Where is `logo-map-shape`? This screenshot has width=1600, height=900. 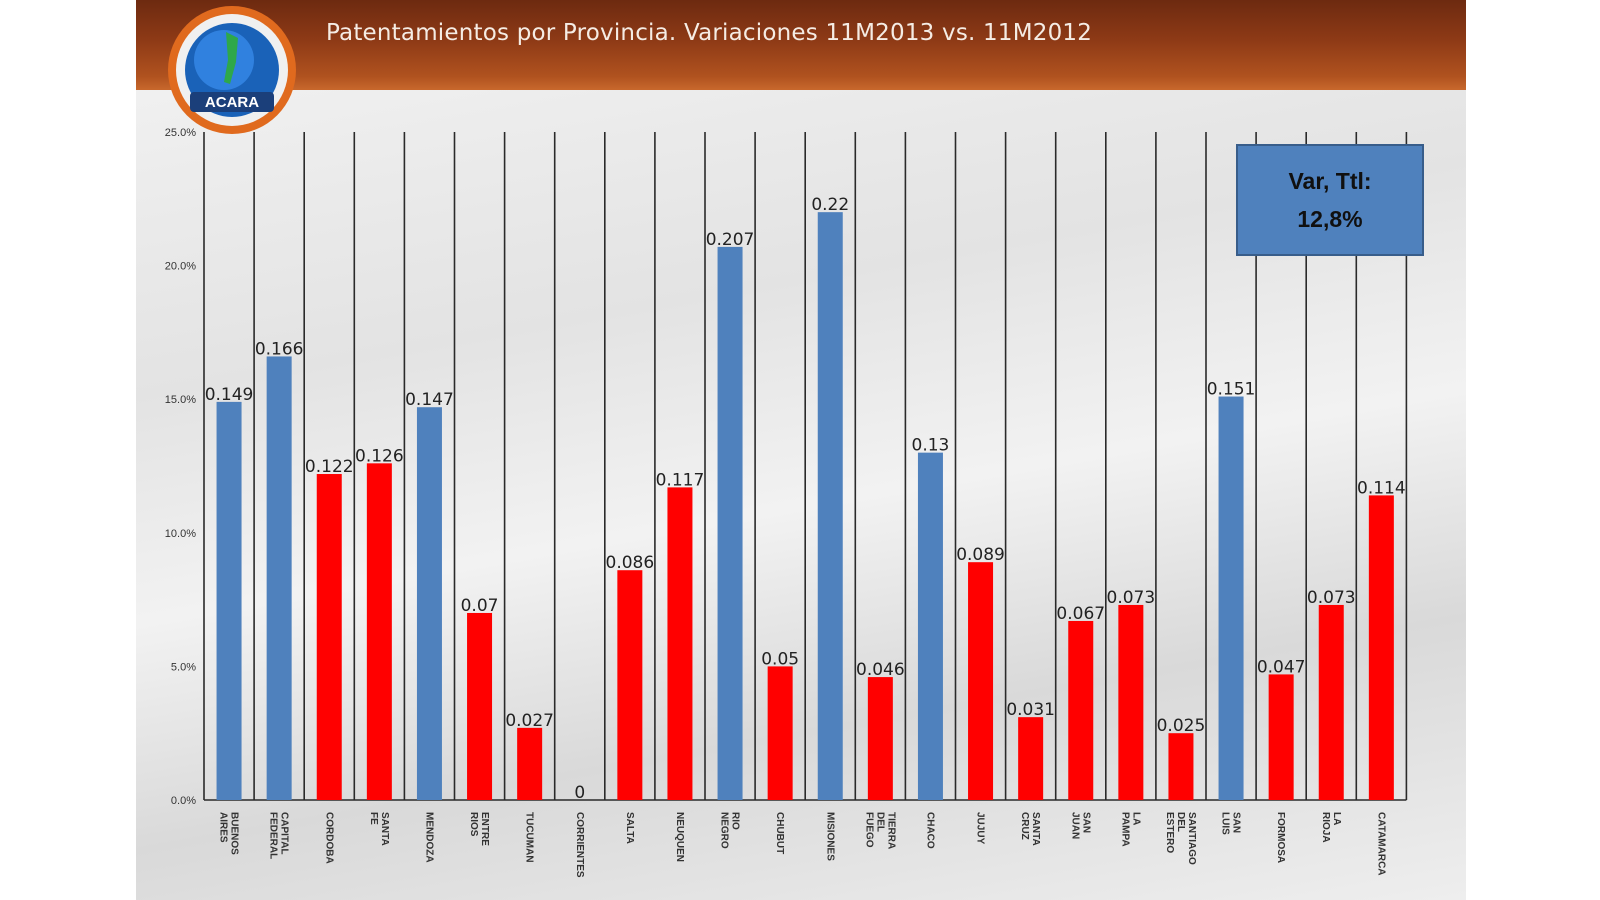
logo-map-shape is located at coordinates (231, 58).